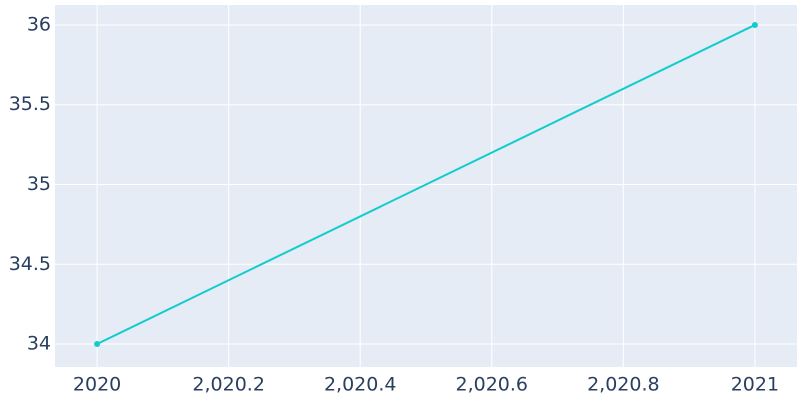 This screenshot has height=400, width=800. What do you see at coordinates (755, 385) in the screenshot?
I see `x-tick-label: 2021` at bounding box center [755, 385].